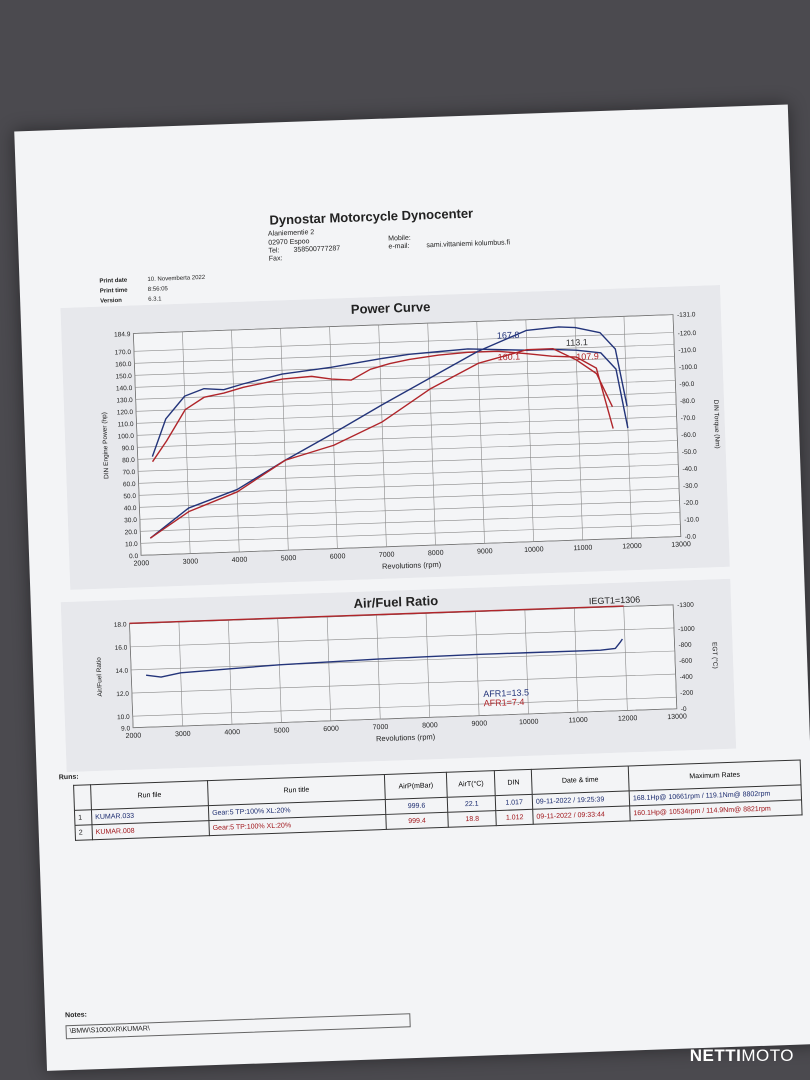 This screenshot has width=810, height=1080. I want to click on brand-part-2: MOTO, so click(767, 1055).